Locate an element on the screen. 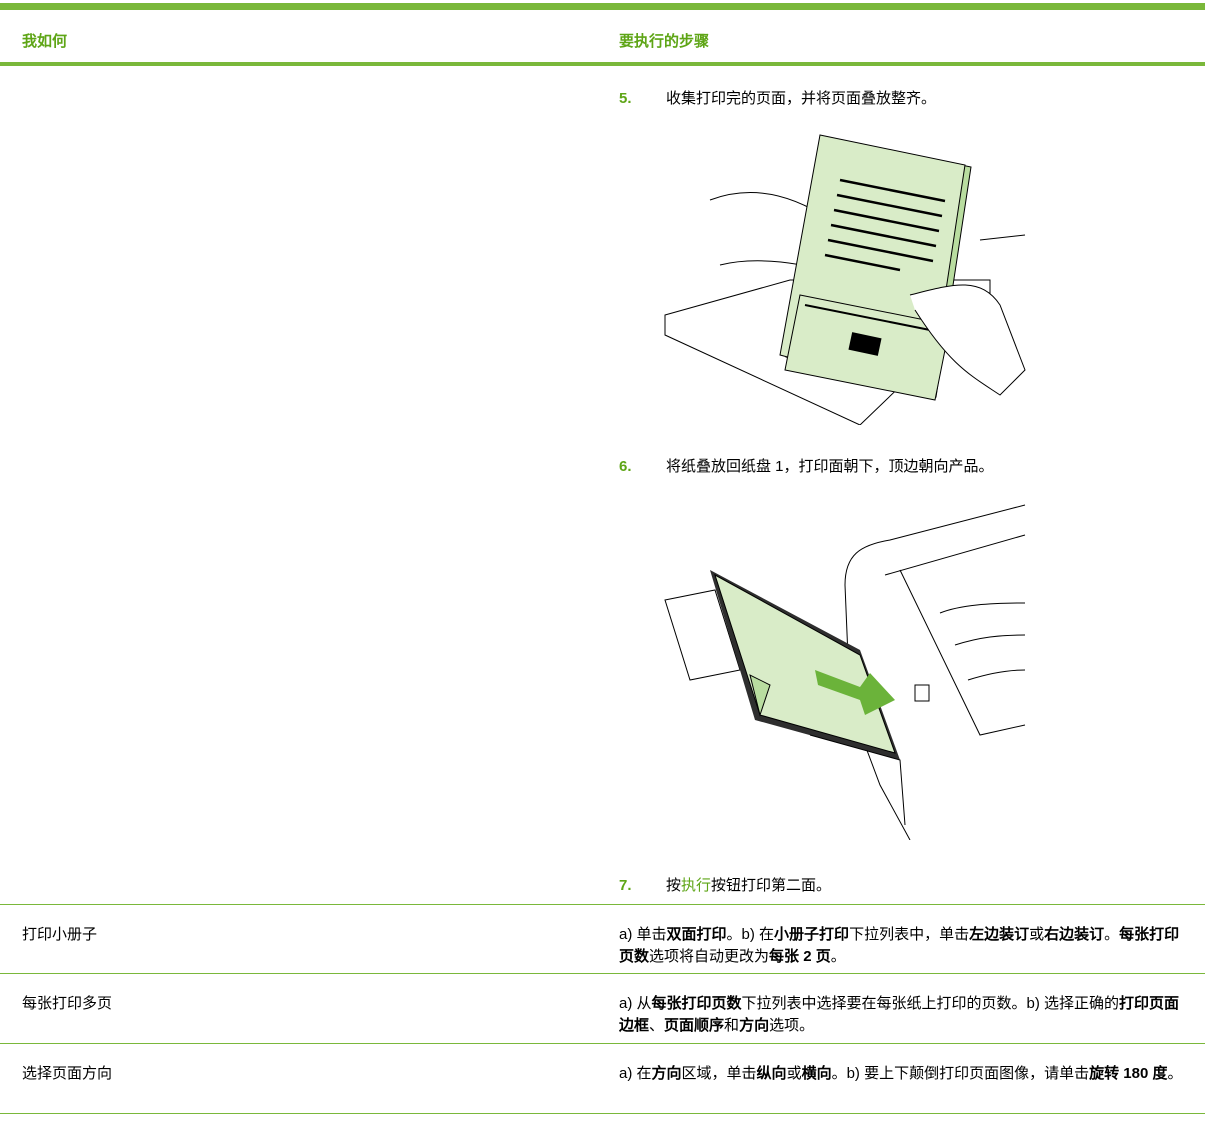 The height and width of the screenshot is (1135, 1205). text-run: 旋转 180 度 is located at coordinates (1128, 1073).